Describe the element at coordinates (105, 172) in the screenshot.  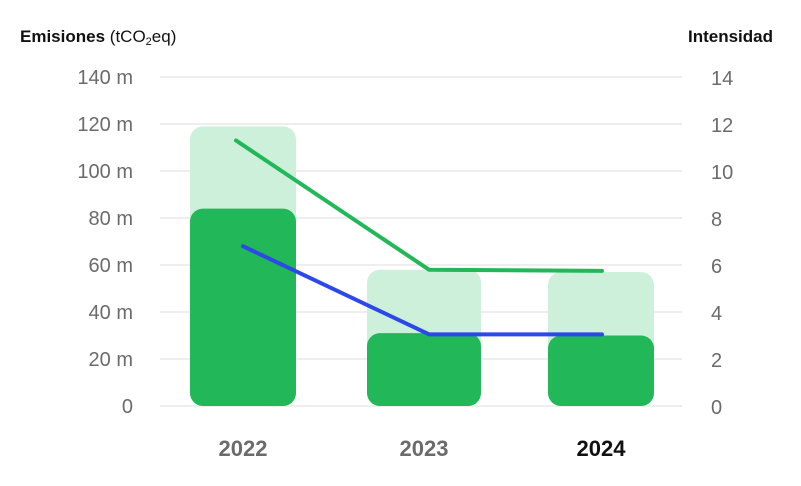
I see `left-tick-label: 100 m` at that location.